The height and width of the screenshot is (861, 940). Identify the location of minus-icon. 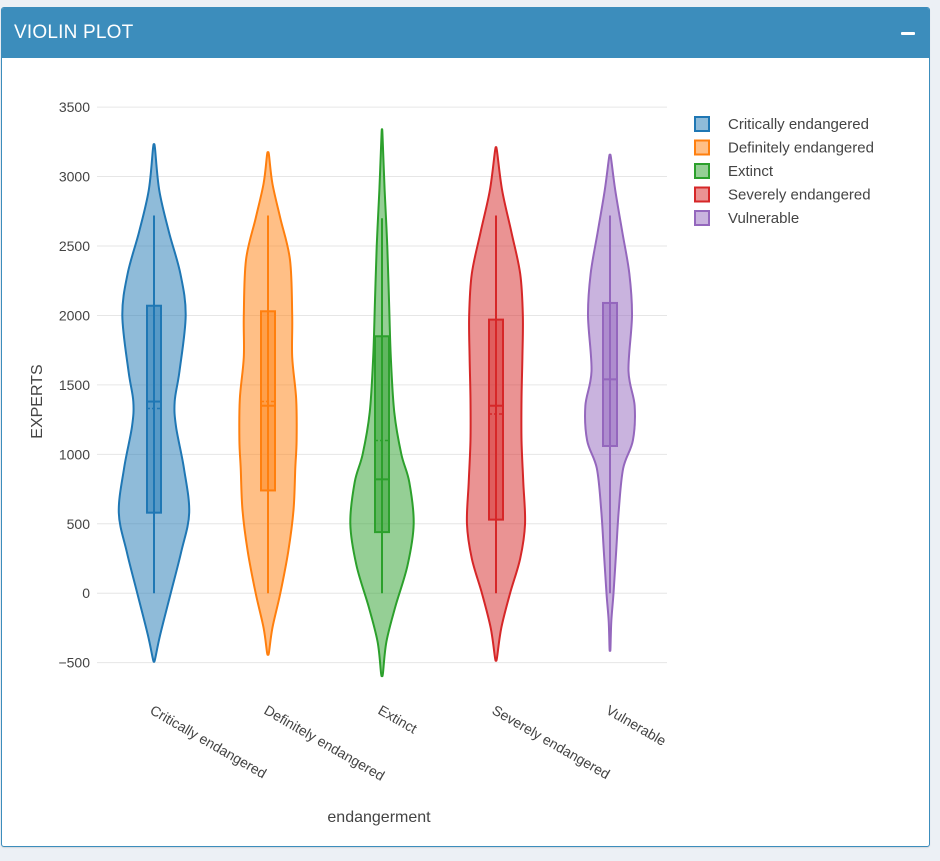
(908, 33).